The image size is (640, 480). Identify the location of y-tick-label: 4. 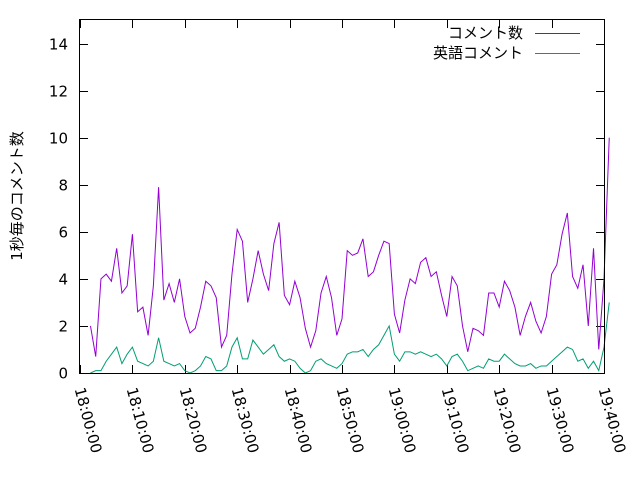
(63, 280).